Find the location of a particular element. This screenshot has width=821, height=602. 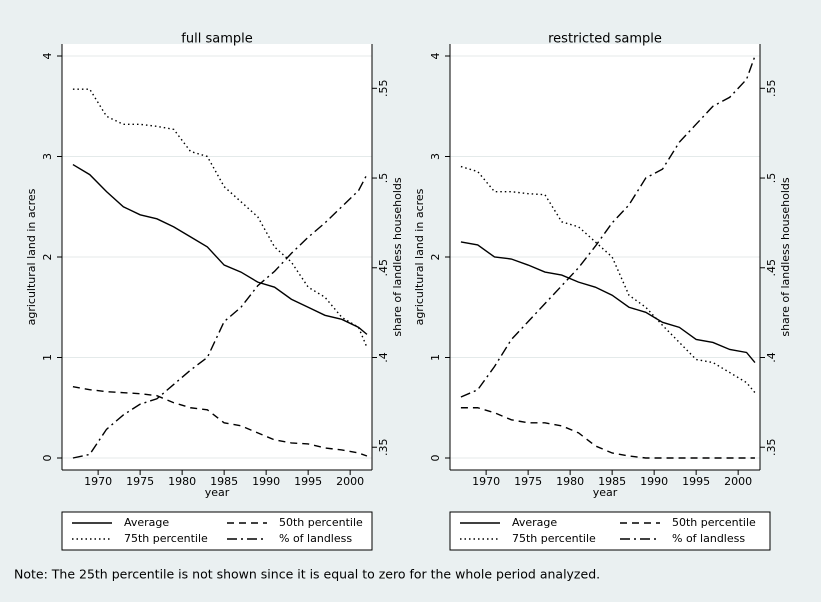

chart-title: full sample is located at coordinates (216, 39).